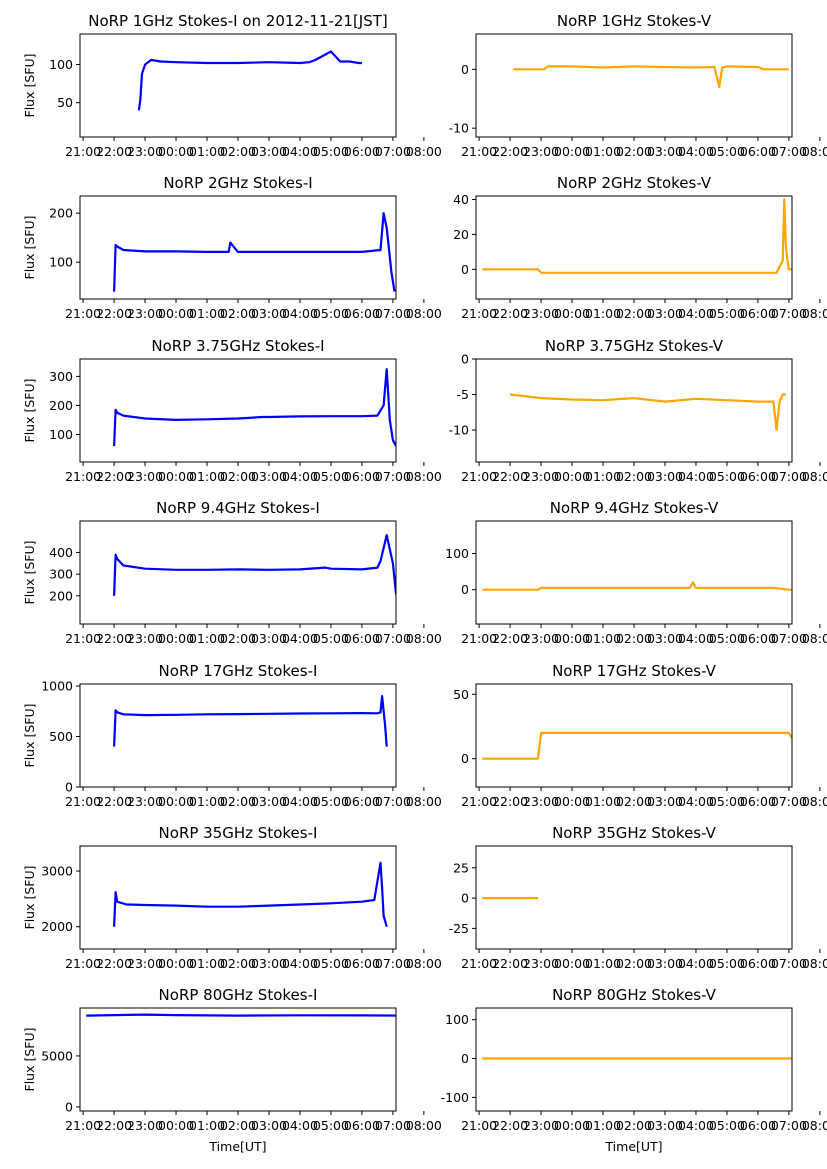  Describe the element at coordinates (61, 574) in the screenshot. I see `y-tick-label: 300` at that location.